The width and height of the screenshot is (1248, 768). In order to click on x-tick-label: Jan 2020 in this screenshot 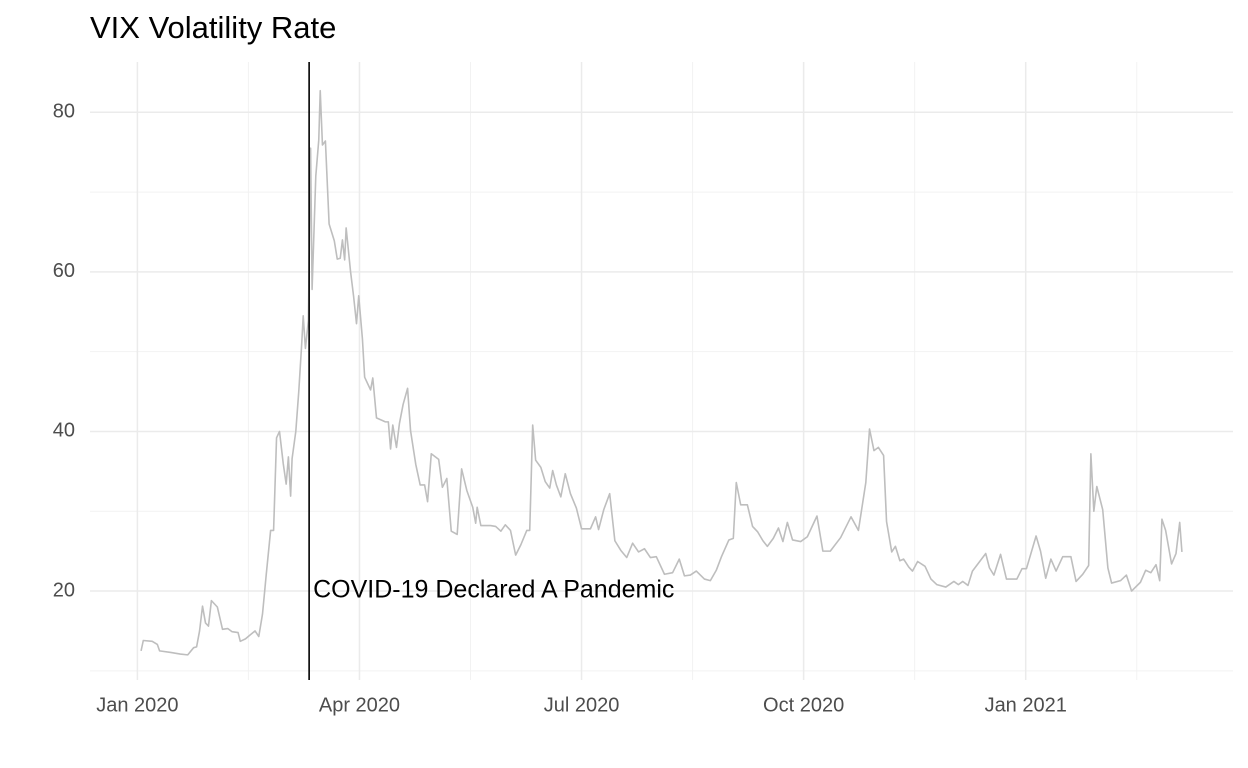, I will do `click(137, 705)`.